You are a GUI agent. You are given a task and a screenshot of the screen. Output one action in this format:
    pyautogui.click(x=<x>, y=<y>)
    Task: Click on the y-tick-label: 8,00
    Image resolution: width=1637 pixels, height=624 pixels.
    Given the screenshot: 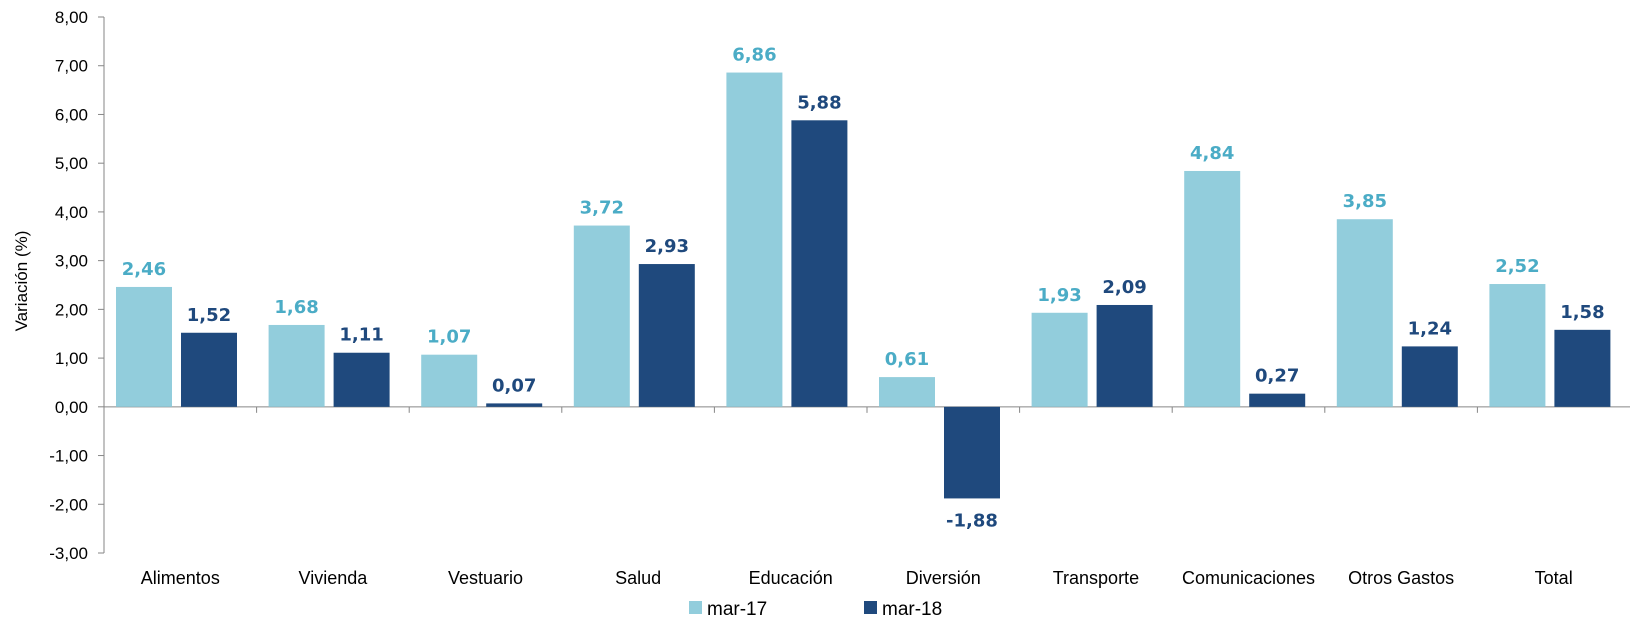 What is the action you would take?
    pyautogui.click(x=71, y=17)
    